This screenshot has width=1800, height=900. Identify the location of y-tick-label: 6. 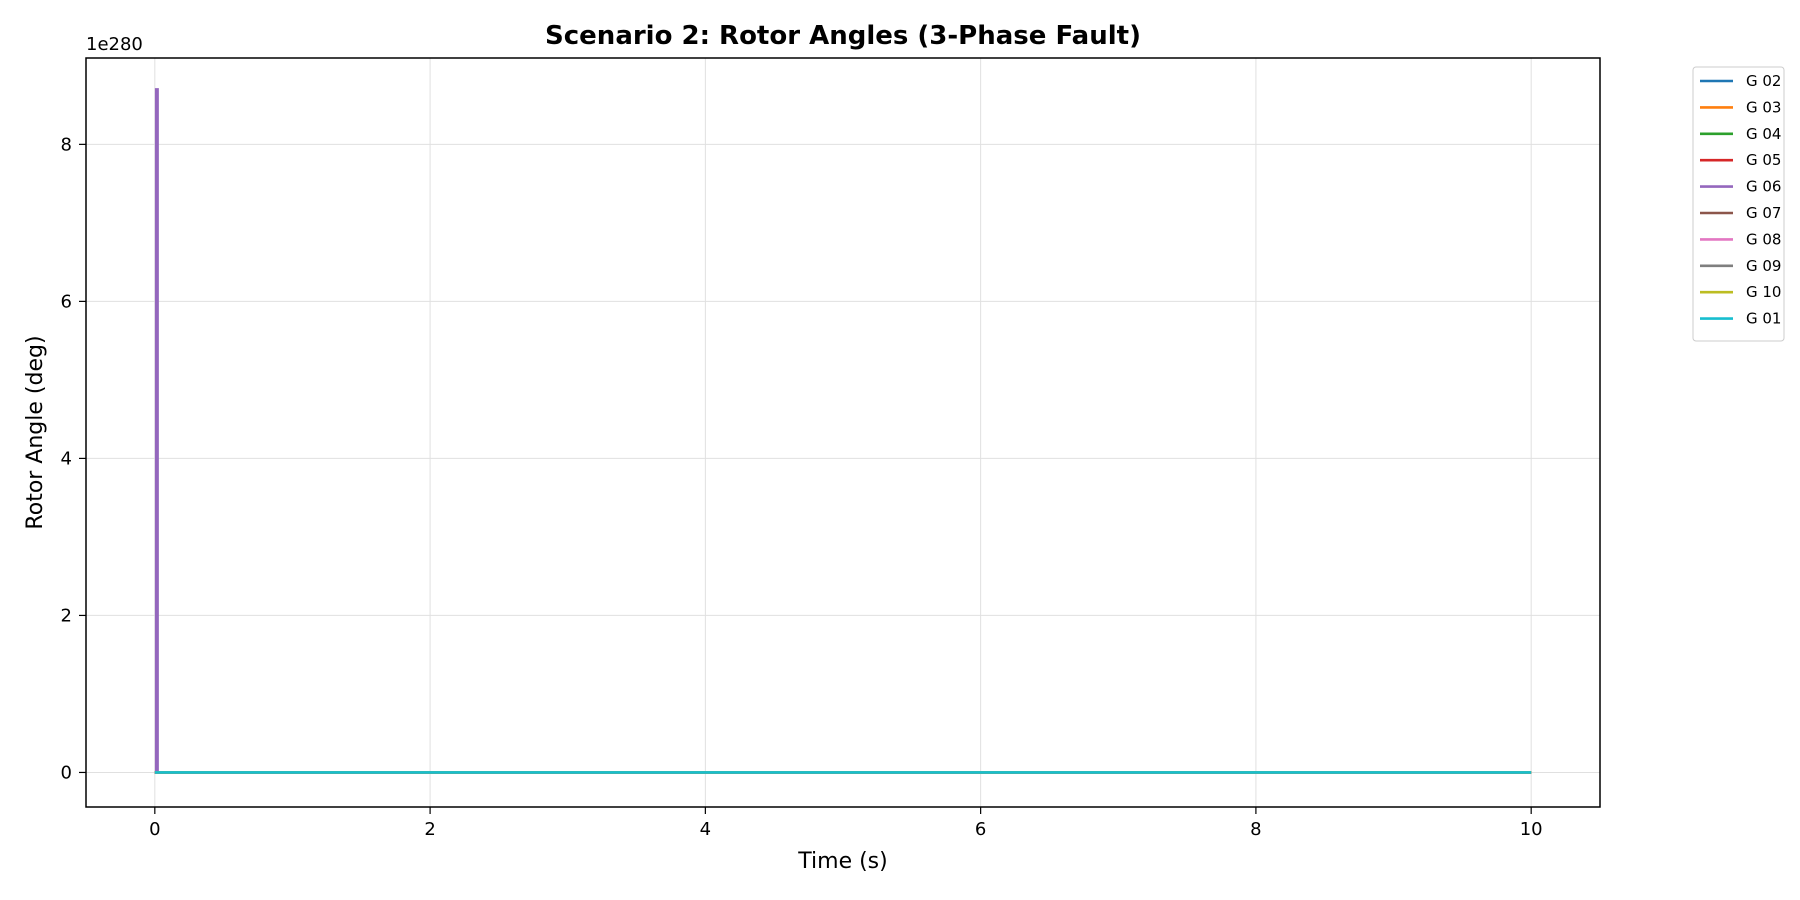
(66, 301).